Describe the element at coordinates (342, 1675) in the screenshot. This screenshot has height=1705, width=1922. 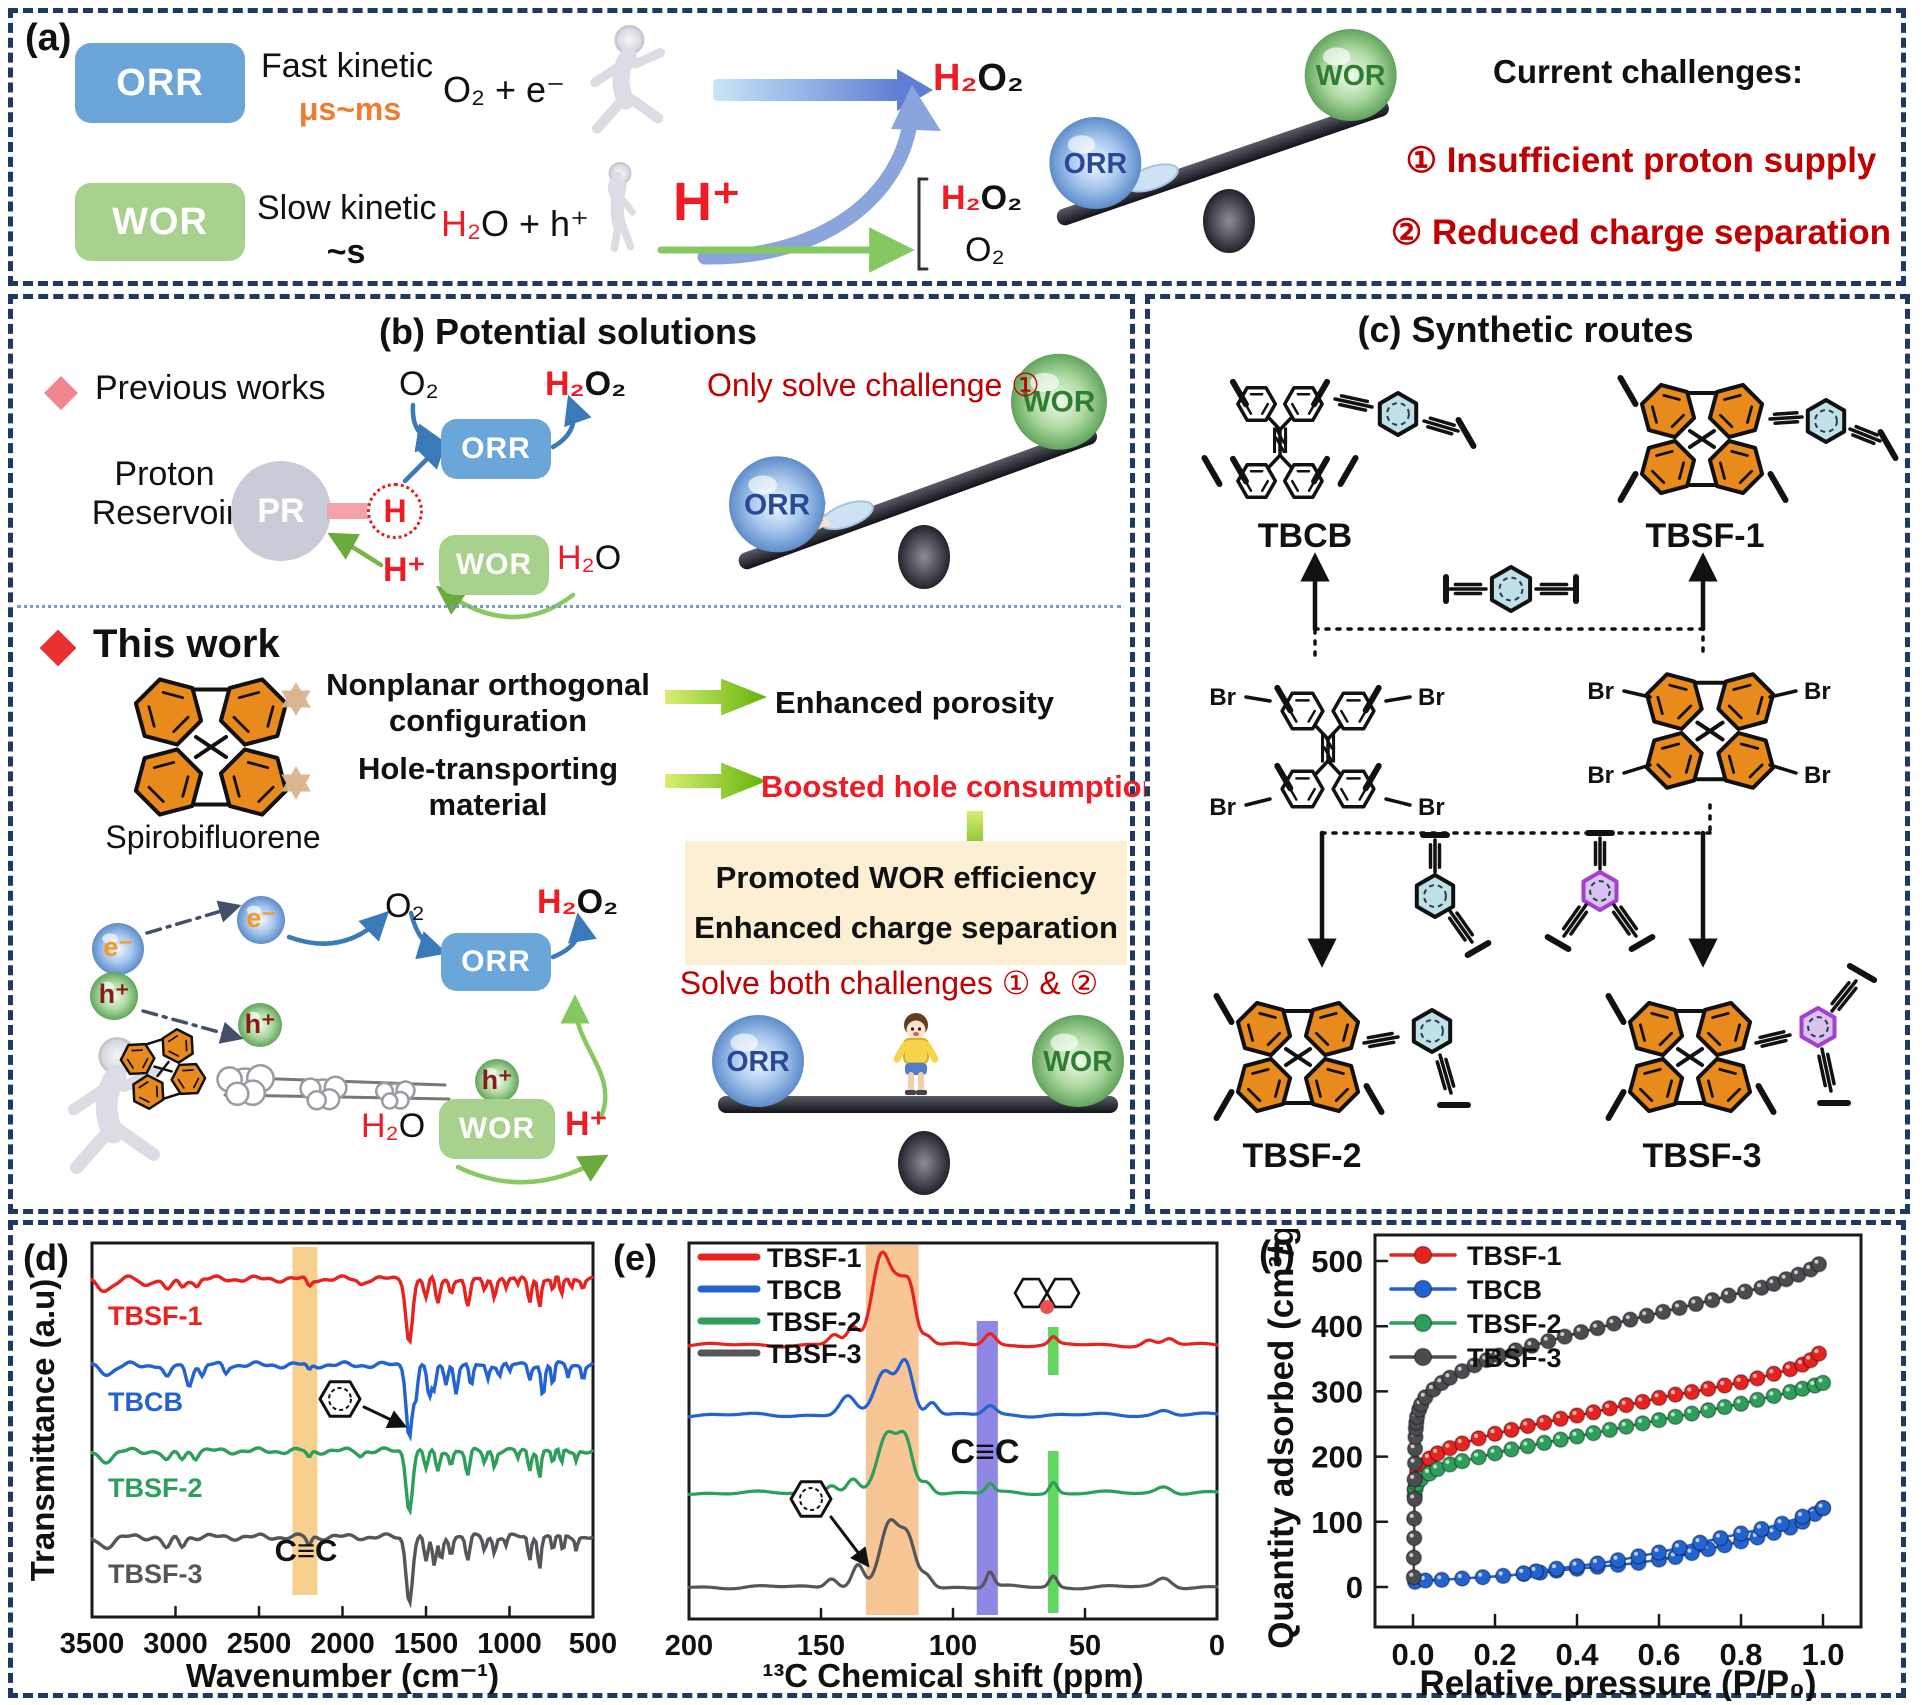
I see `svg-text: Wavenumber (cm⁻¹)` at that location.